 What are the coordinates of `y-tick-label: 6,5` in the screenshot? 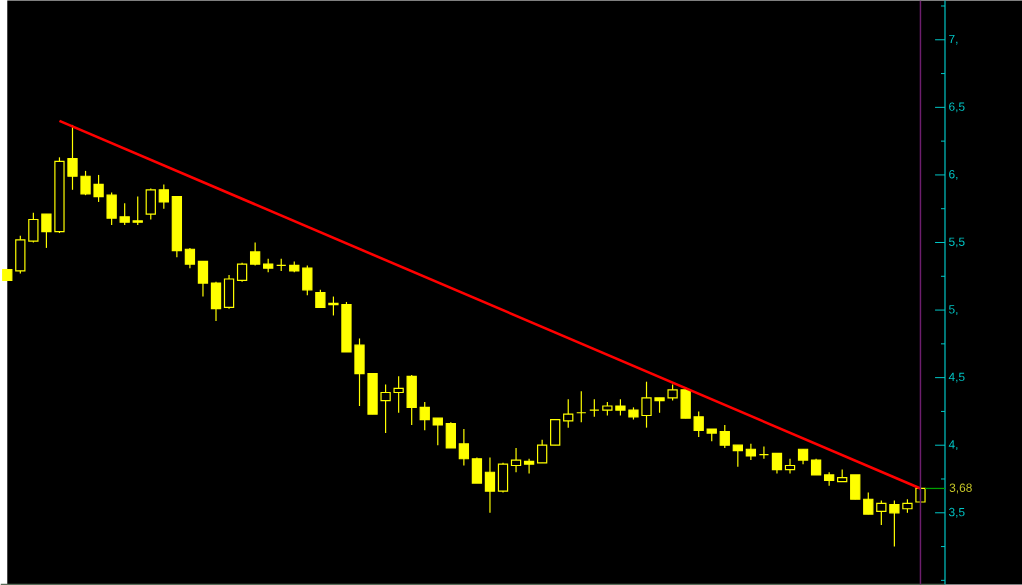 It's located at (957, 107).